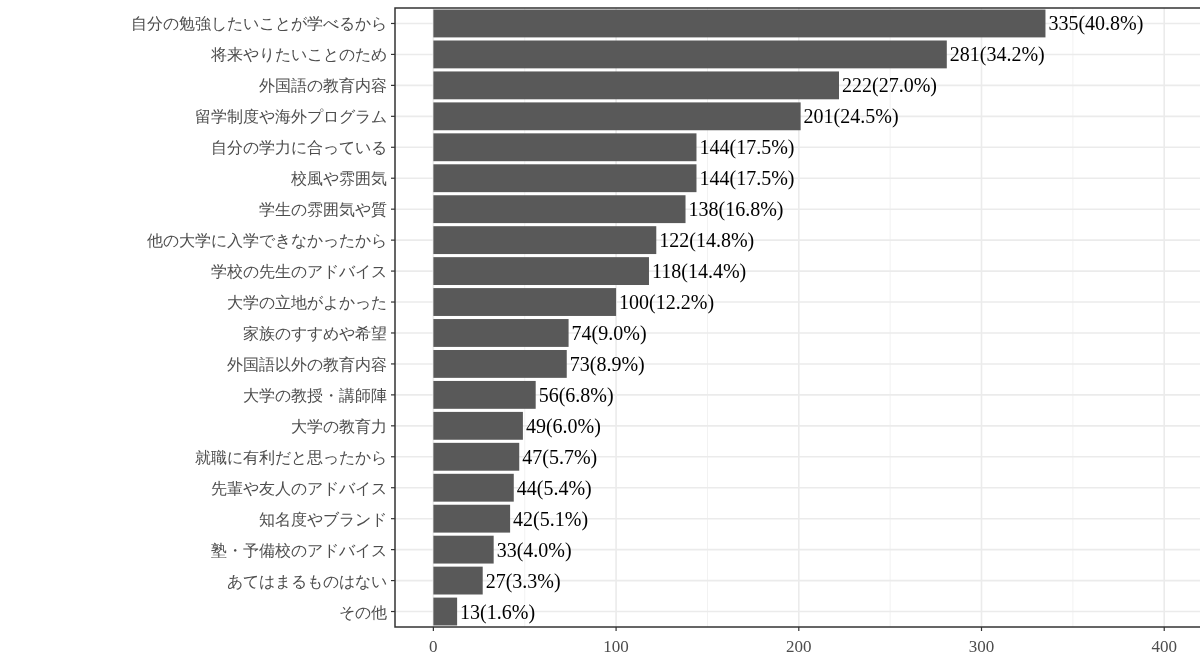 The image size is (1200, 657). I want to click on data-label: 201(24.5%), so click(851, 117).